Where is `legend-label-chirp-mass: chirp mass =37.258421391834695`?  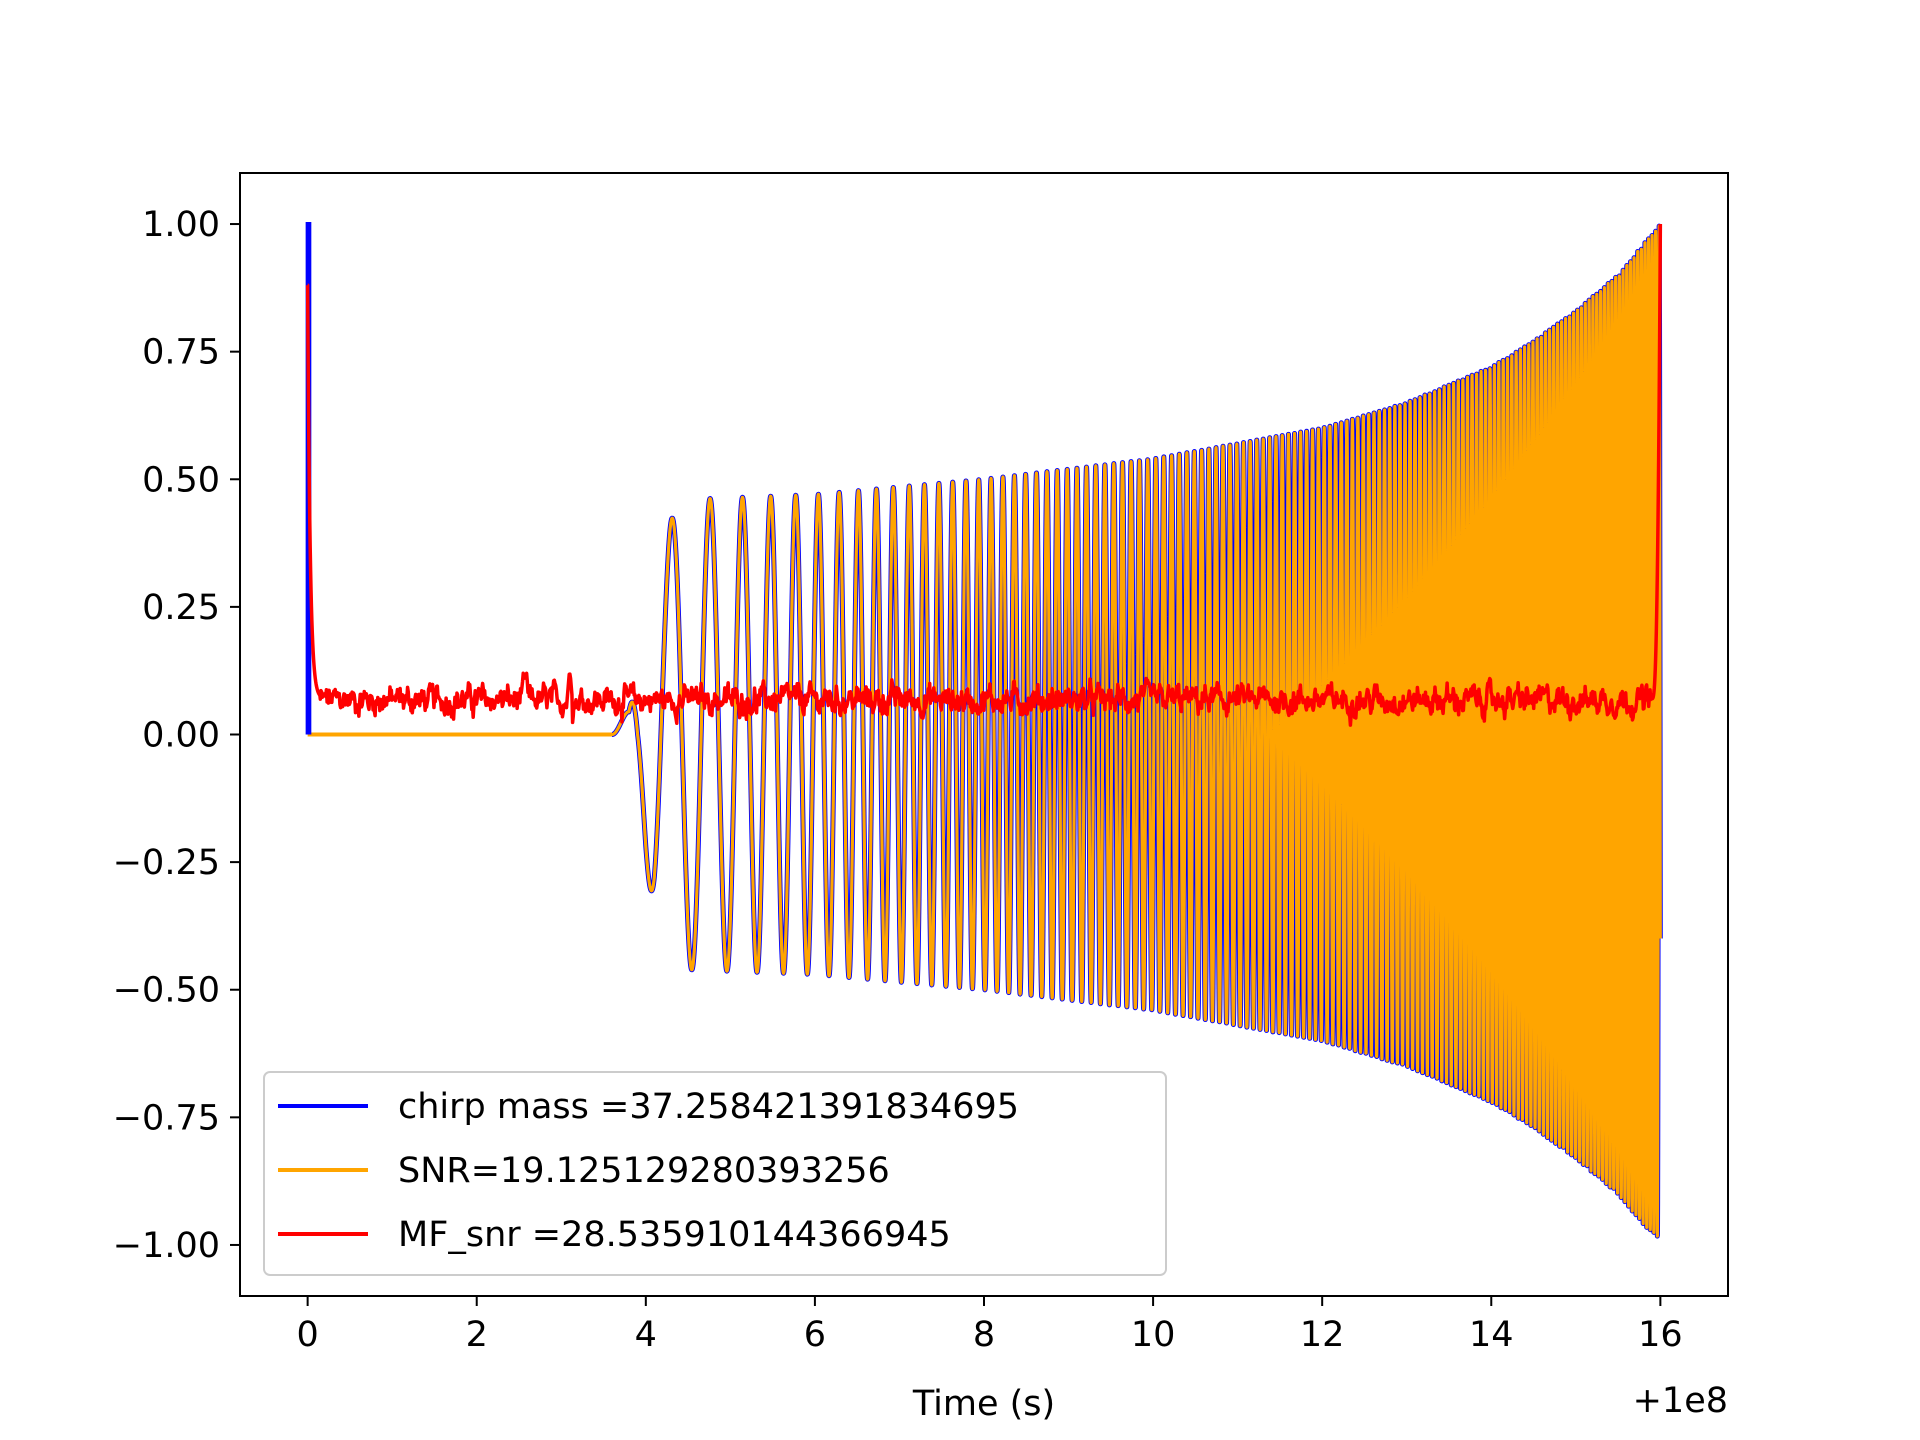
legend-label-chirp-mass: chirp mass =37.258421391834695 is located at coordinates (708, 1107).